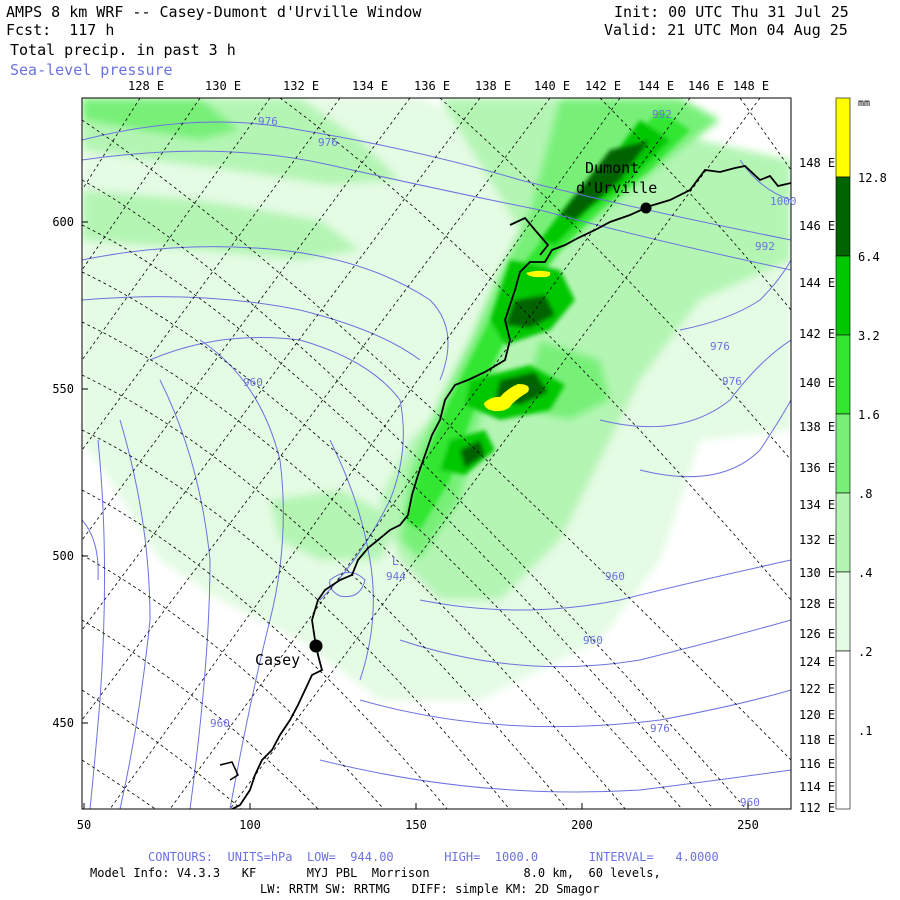 This screenshot has width=900, height=900. I want to click on x-tick-label: 100, so click(250, 825).